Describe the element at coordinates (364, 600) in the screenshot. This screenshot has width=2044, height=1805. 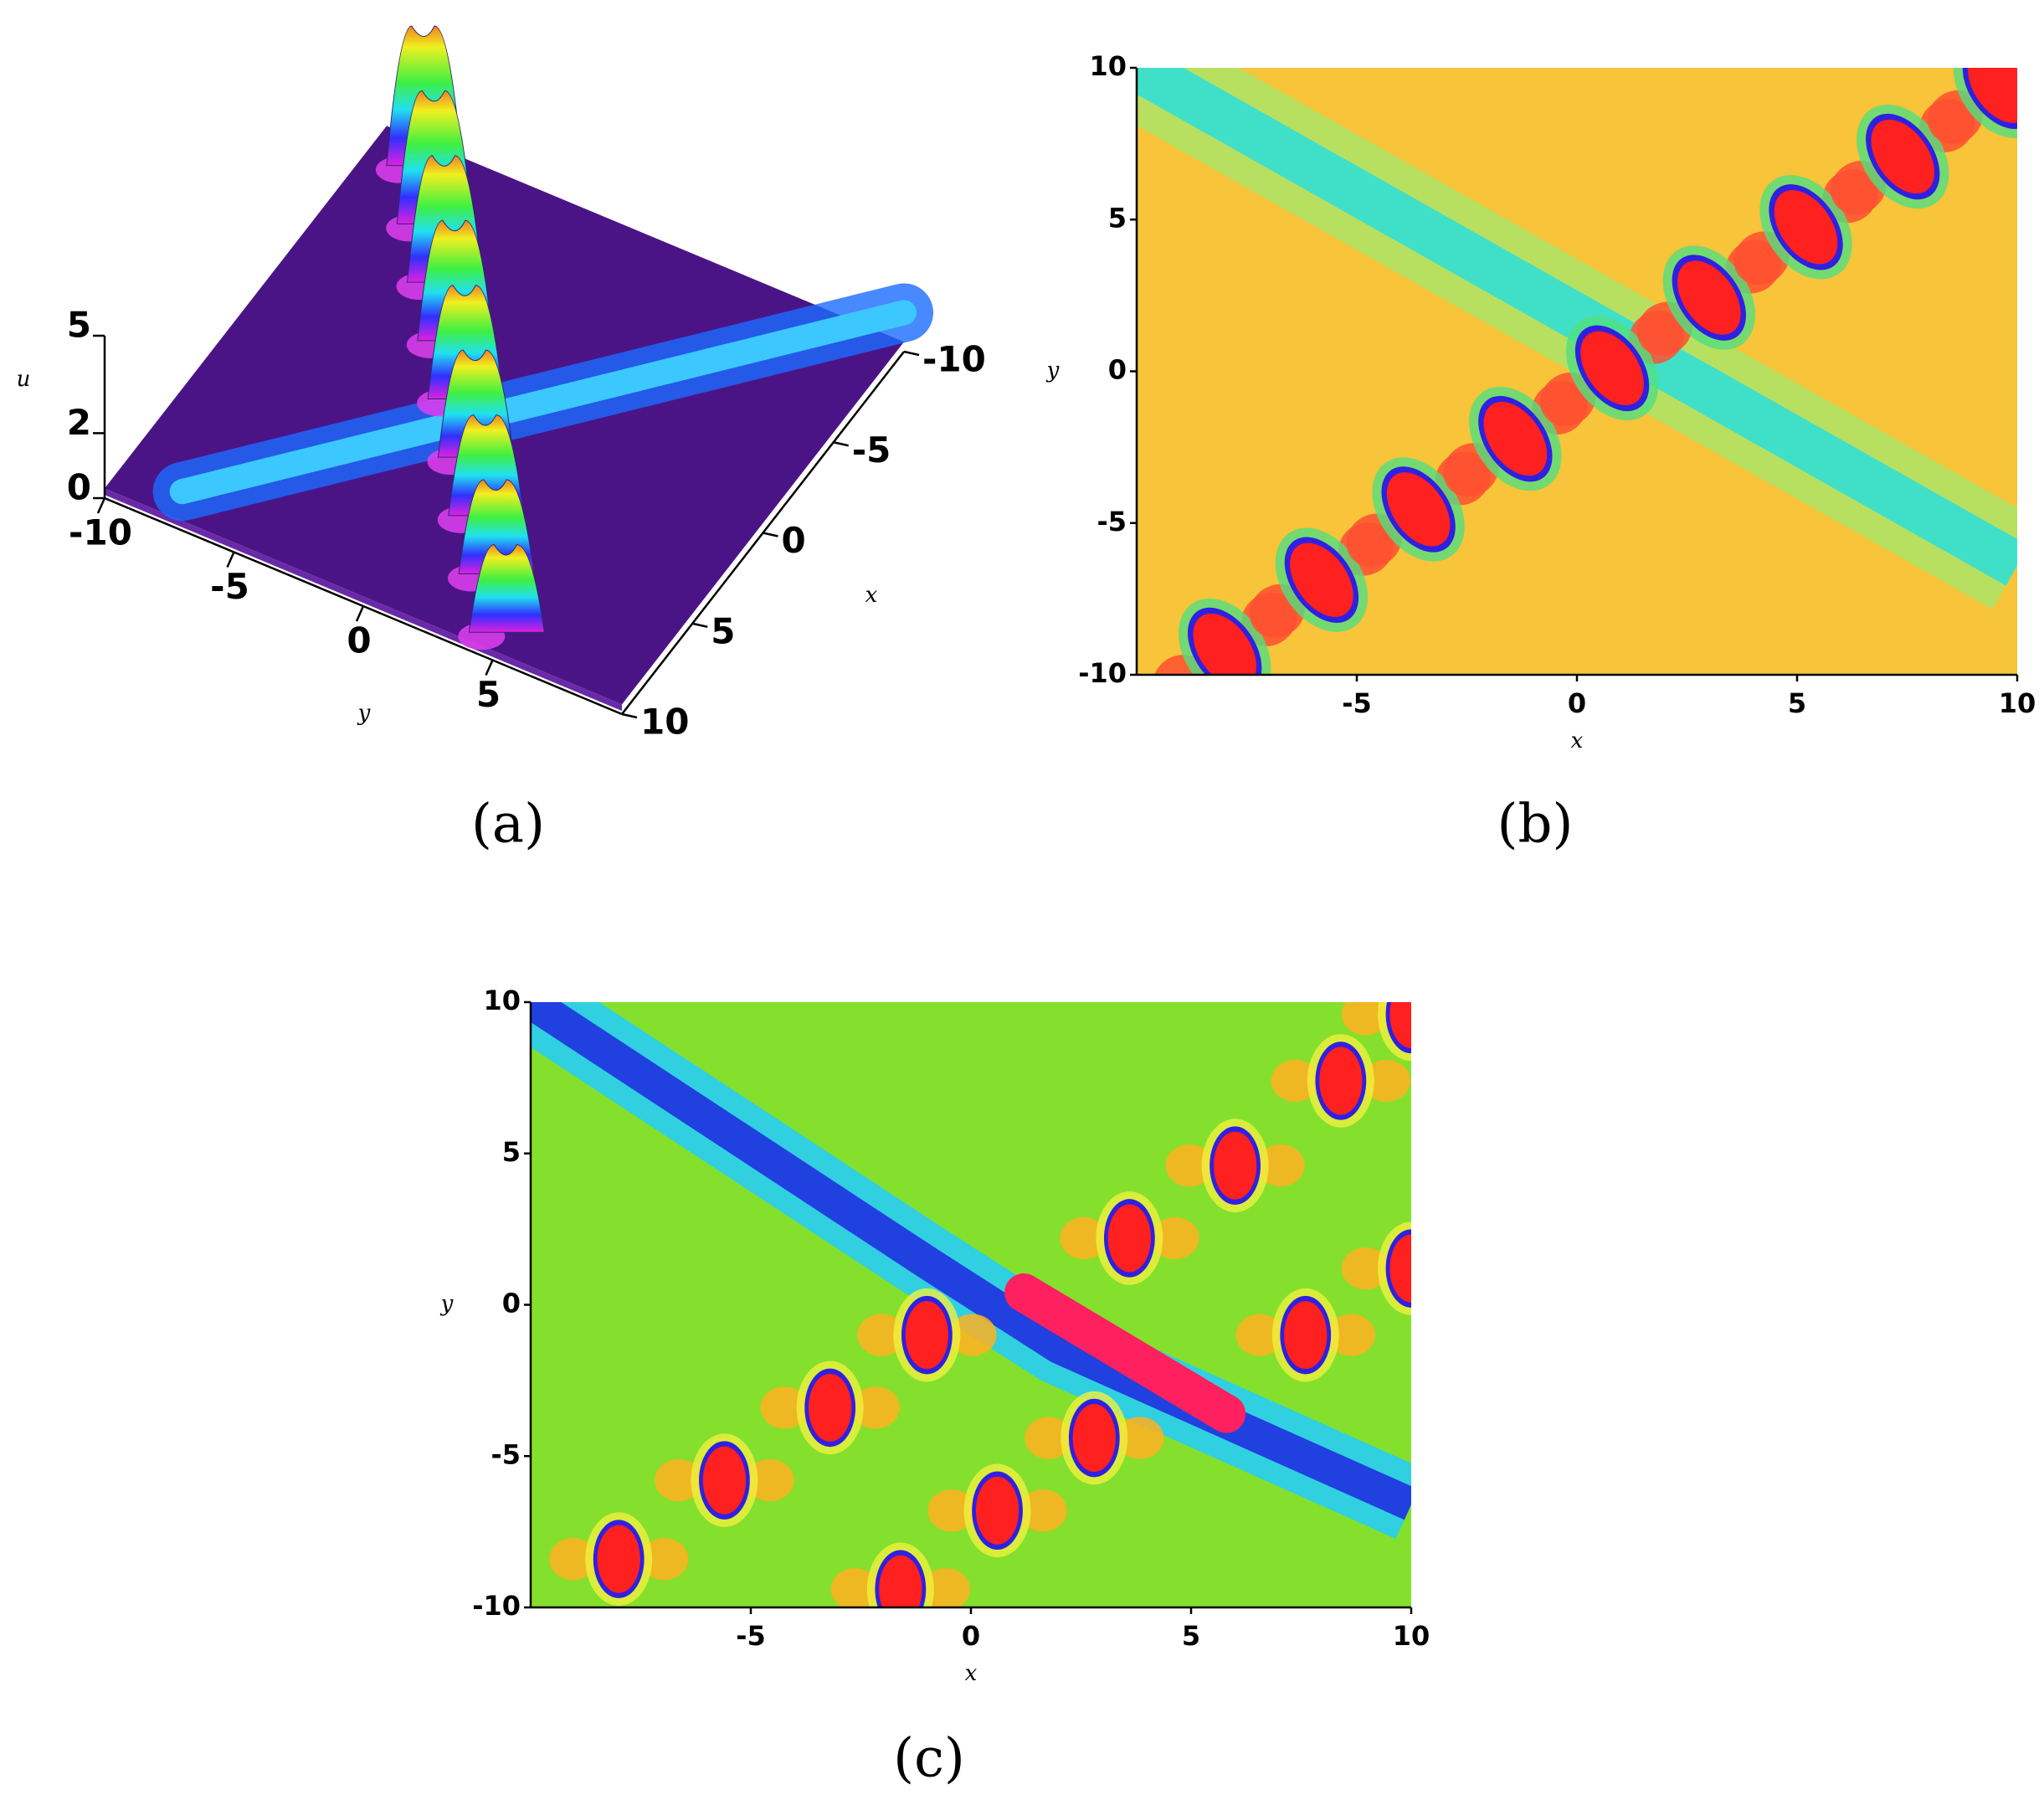
I see `surface-front` at that location.